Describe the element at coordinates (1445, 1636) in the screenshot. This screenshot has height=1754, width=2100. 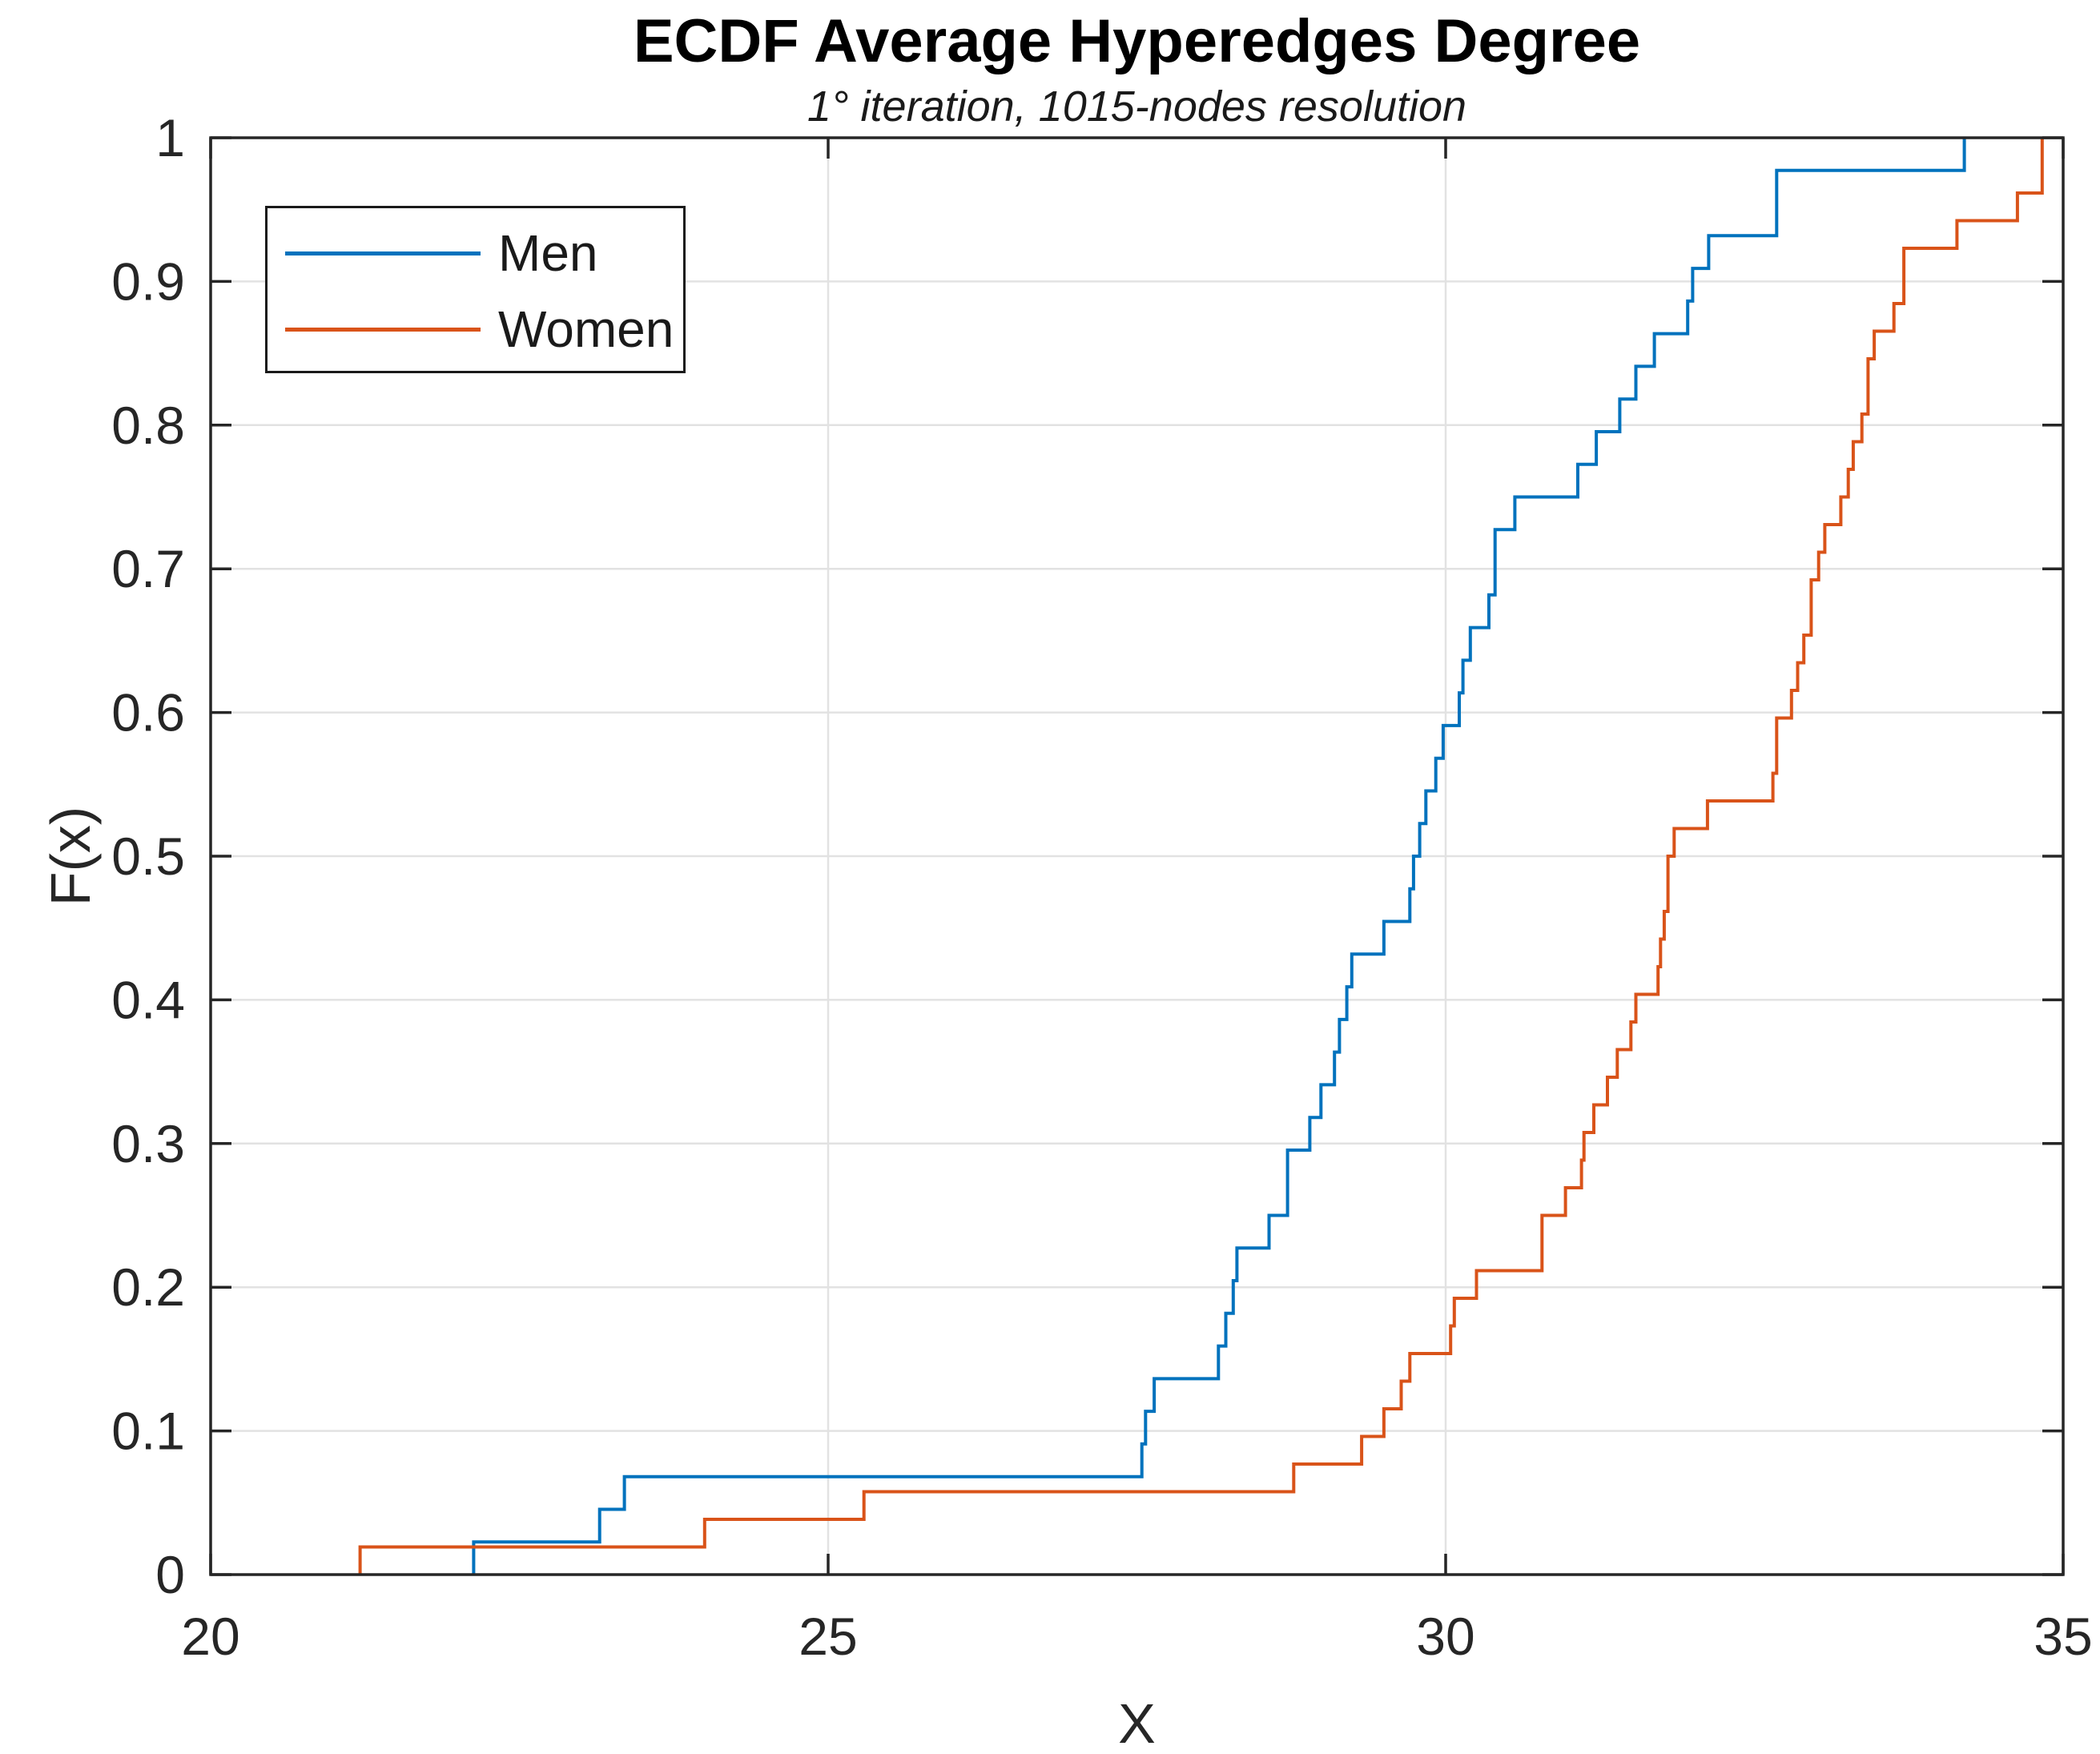
I see `x-tick-label: 30` at that location.